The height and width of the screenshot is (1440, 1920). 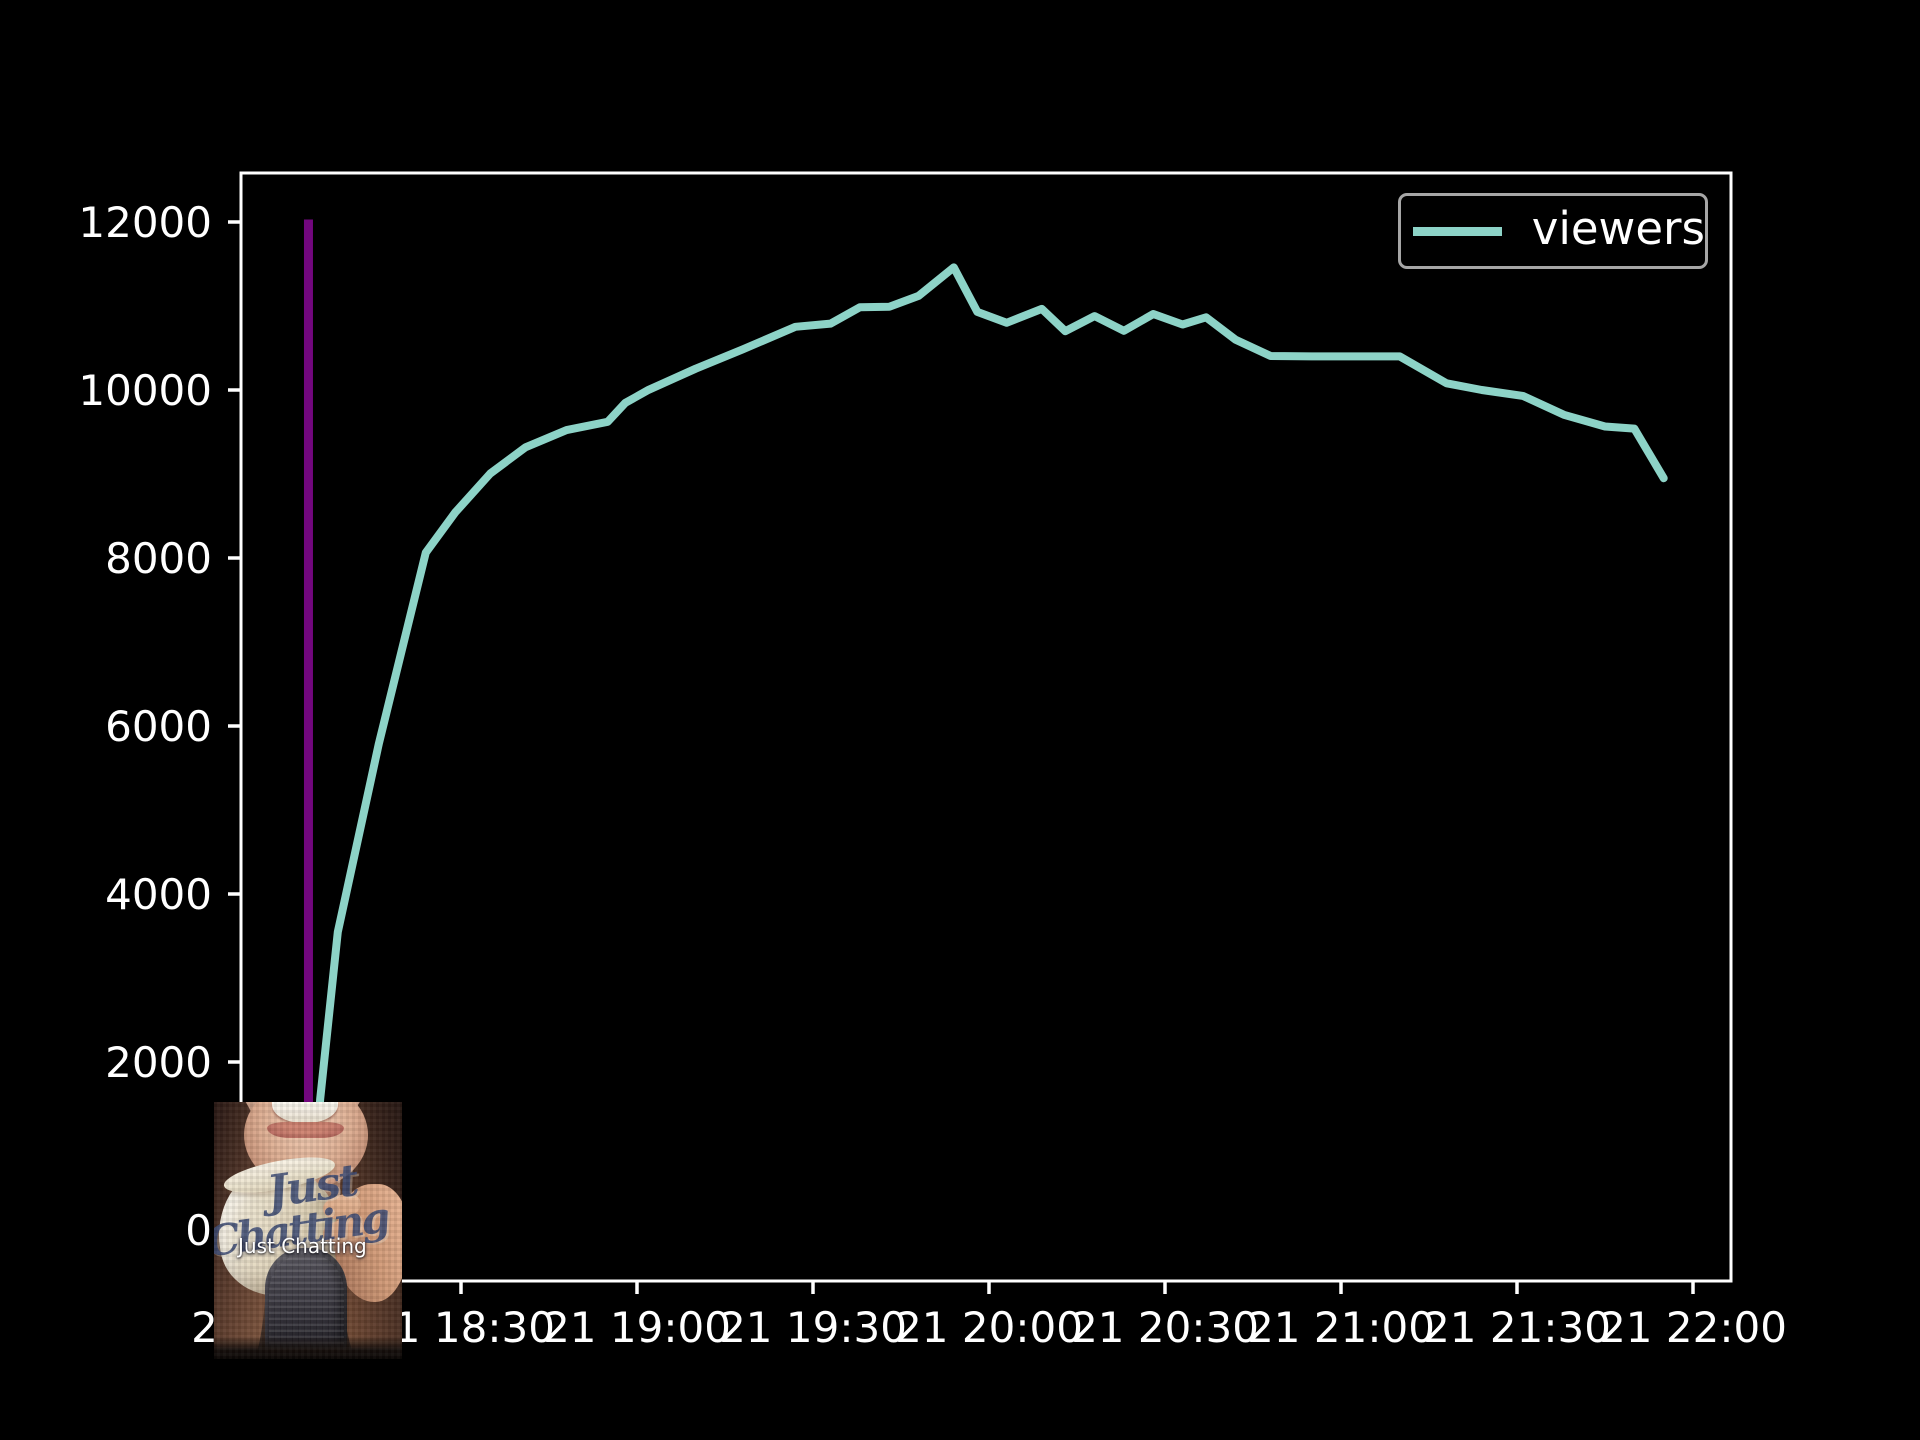 What do you see at coordinates (158, 894) in the screenshot?
I see `y-tick-label: 4000` at bounding box center [158, 894].